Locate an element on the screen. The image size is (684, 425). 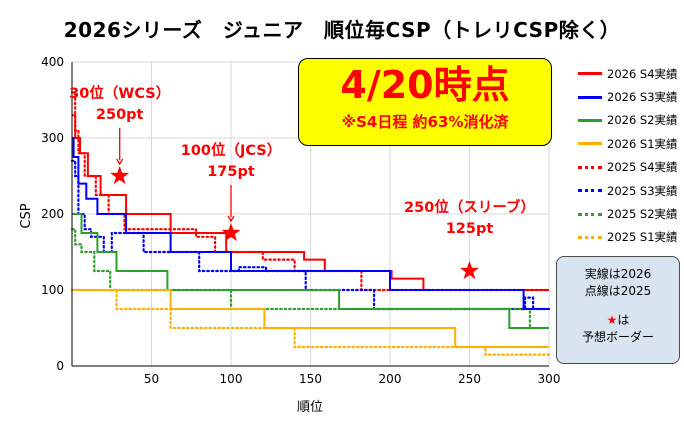
headline-progress-note: ※S4日程 約63%消化済 is located at coordinates (425, 122).